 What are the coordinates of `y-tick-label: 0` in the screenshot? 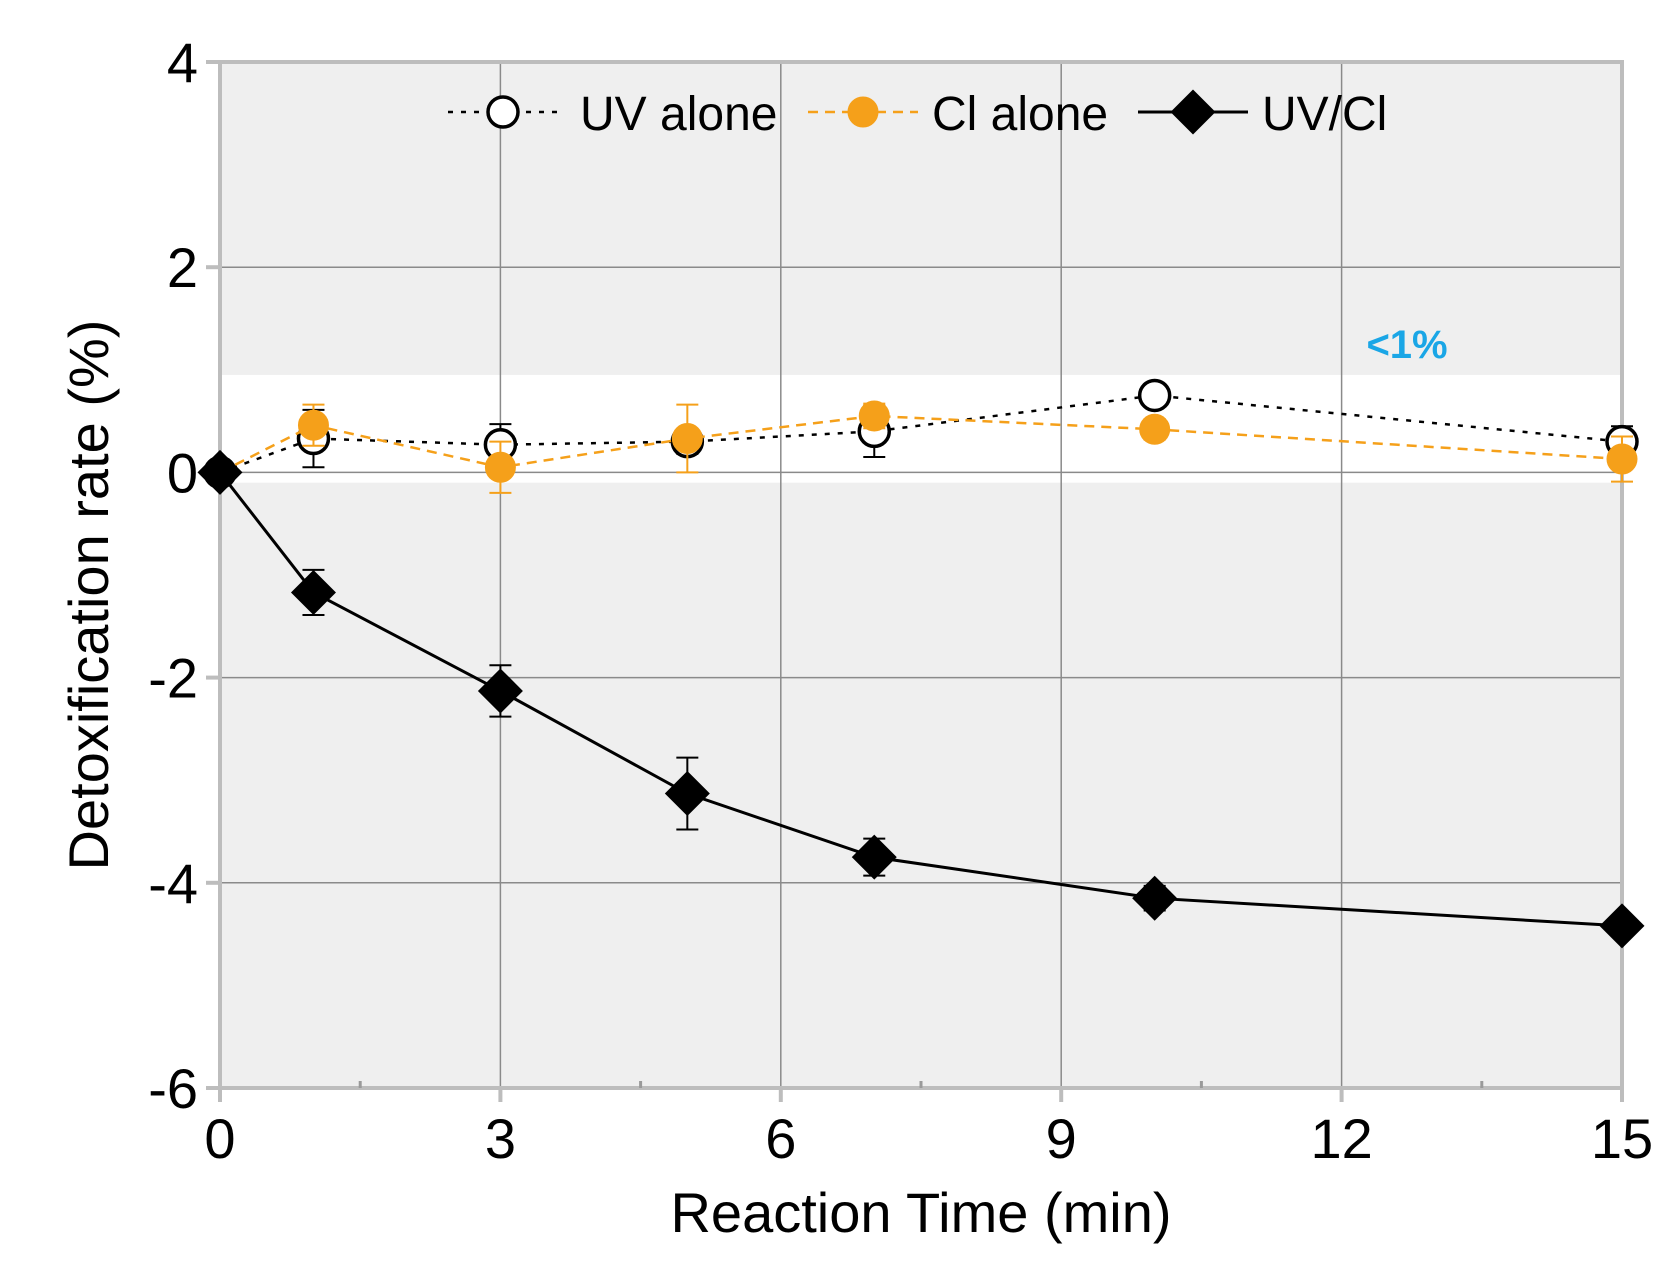 It's located at (182, 472).